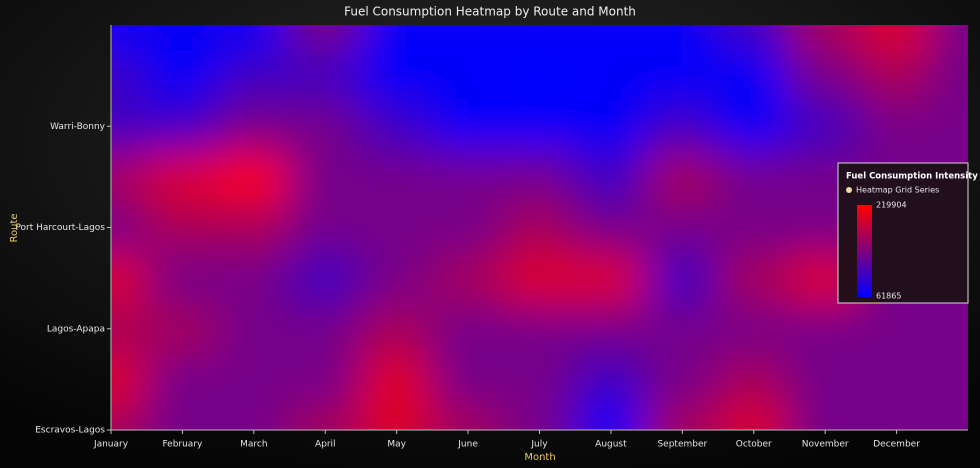  I want to click on x-tick-label: September, so click(682, 445).